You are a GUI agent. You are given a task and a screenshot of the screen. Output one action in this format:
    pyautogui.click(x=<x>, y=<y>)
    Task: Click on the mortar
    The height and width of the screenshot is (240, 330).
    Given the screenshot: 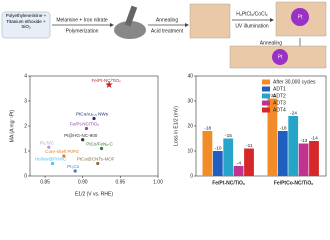 What is the action you would take?
    pyautogui.click(x=130, y=30)
    